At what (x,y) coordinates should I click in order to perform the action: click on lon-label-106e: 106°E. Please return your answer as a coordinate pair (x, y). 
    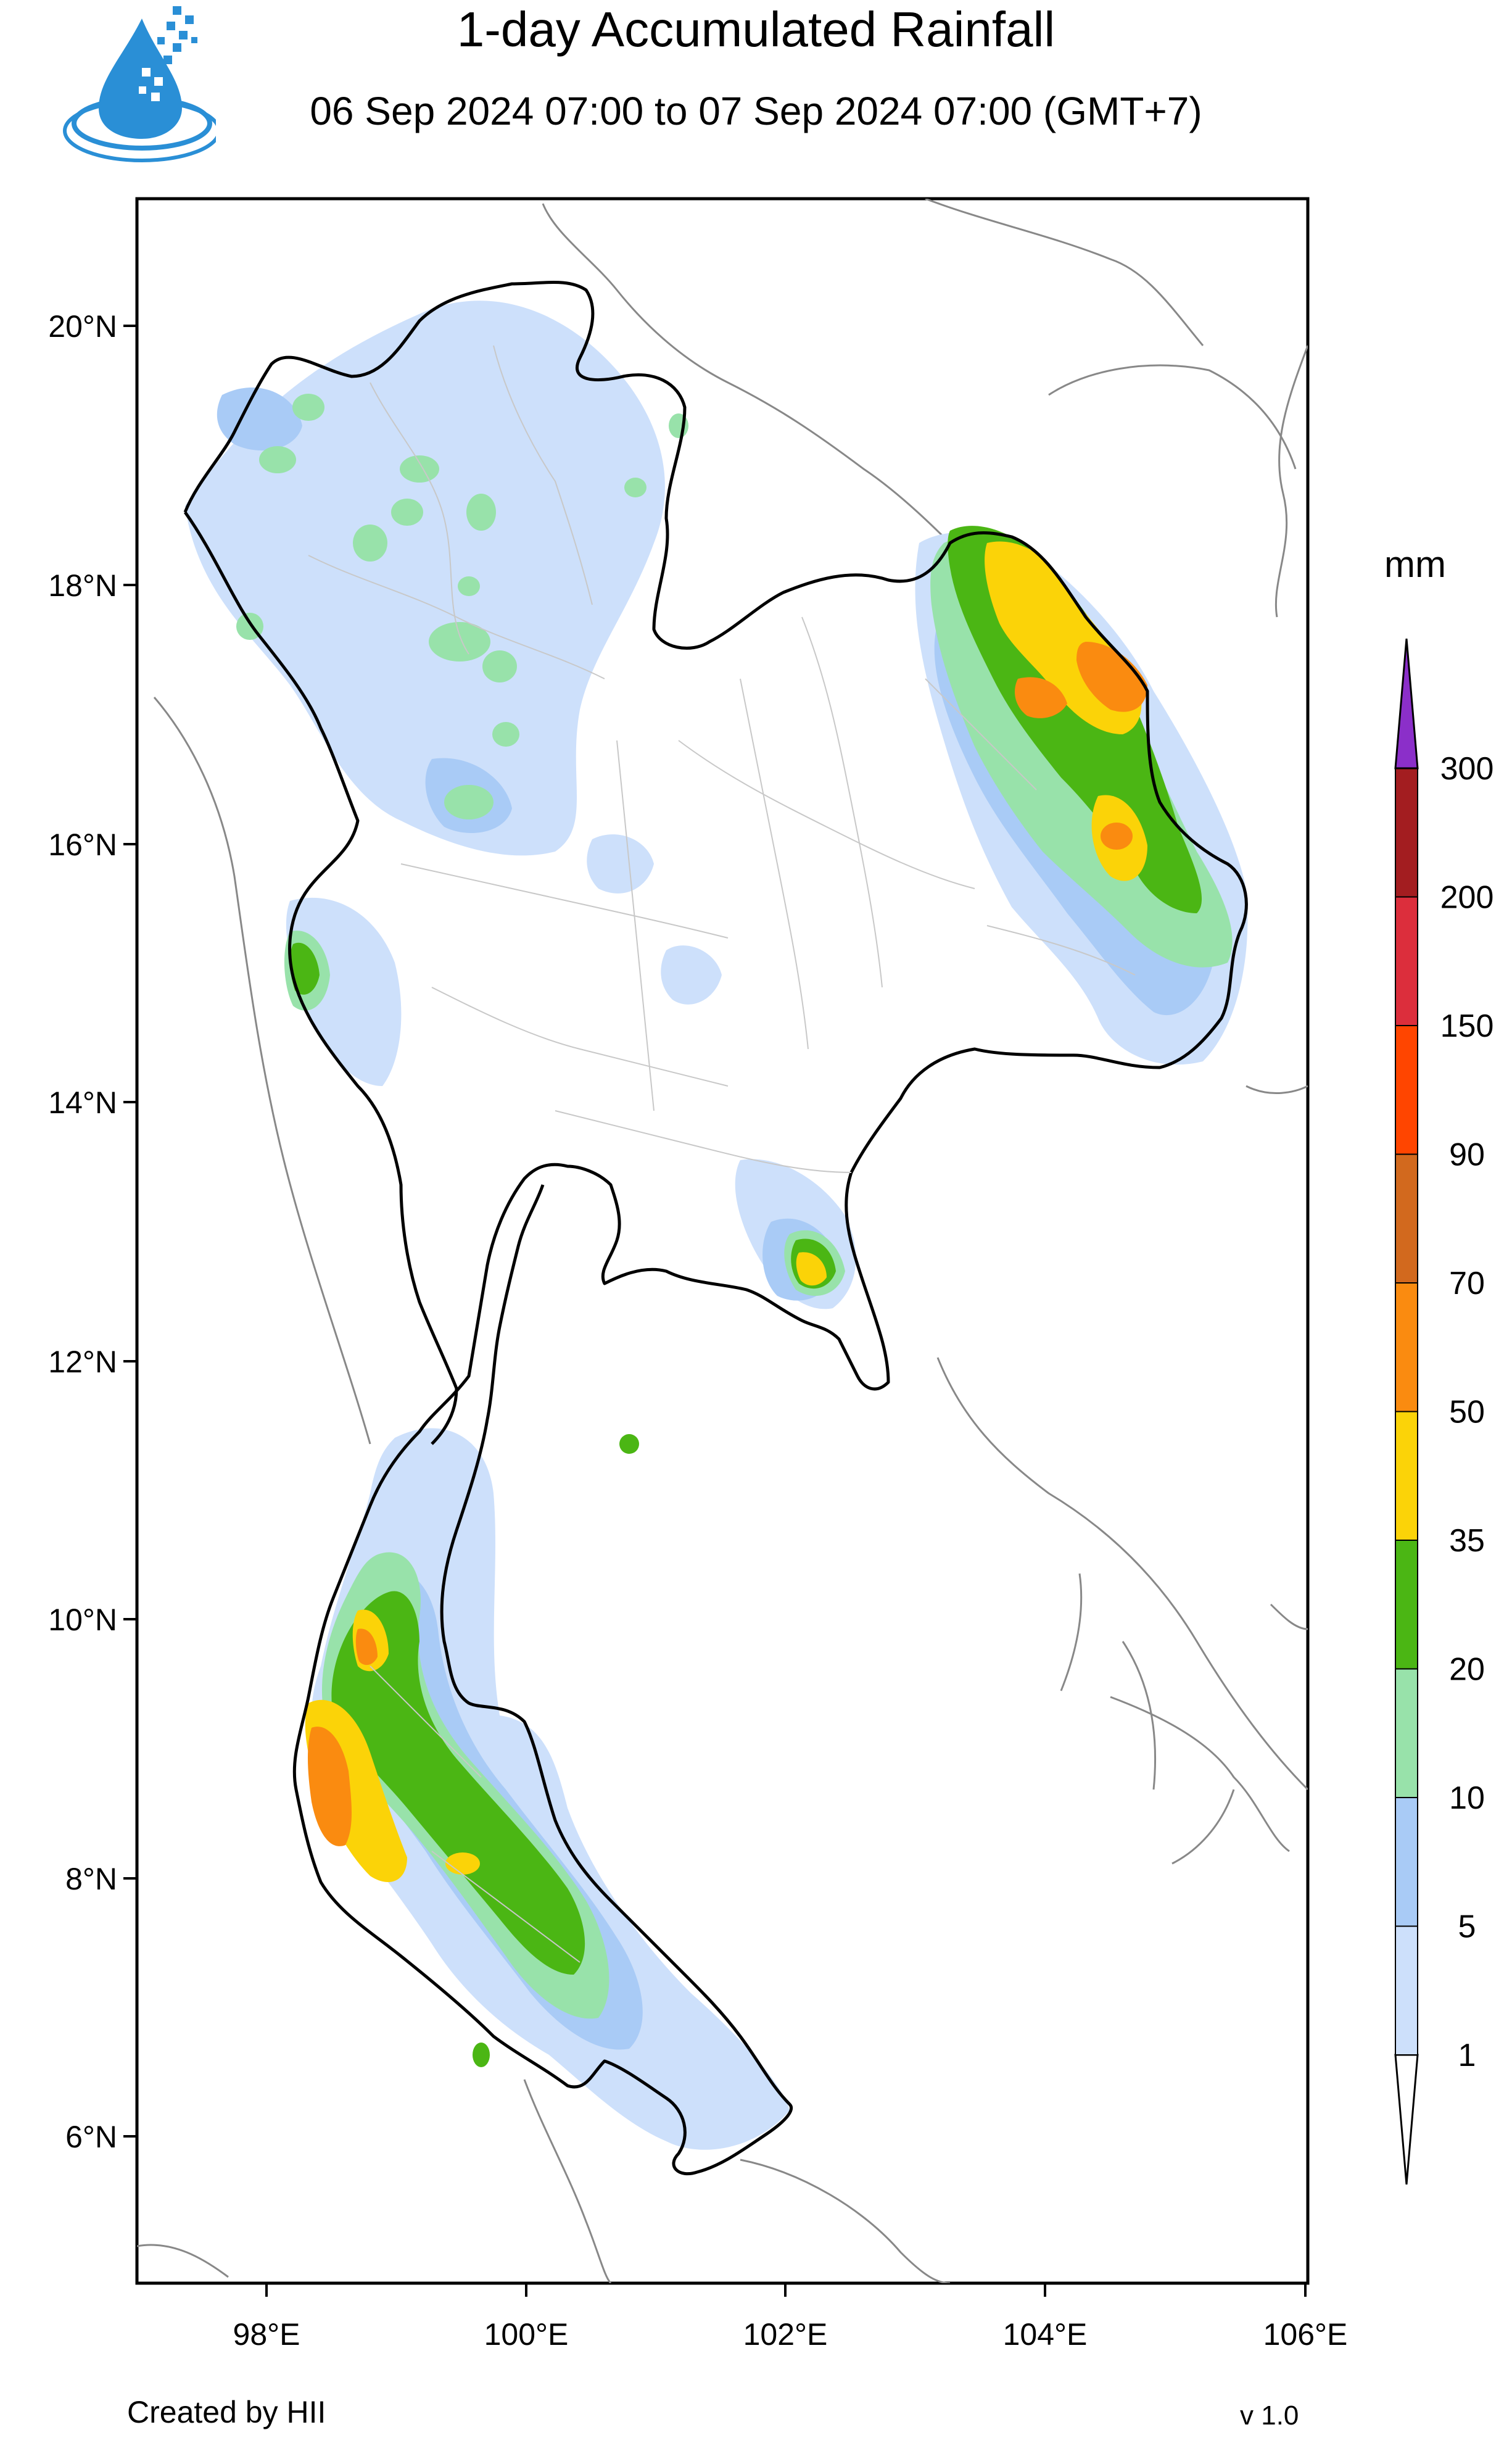
    Looking at the image, I should click on (1305, 2334).